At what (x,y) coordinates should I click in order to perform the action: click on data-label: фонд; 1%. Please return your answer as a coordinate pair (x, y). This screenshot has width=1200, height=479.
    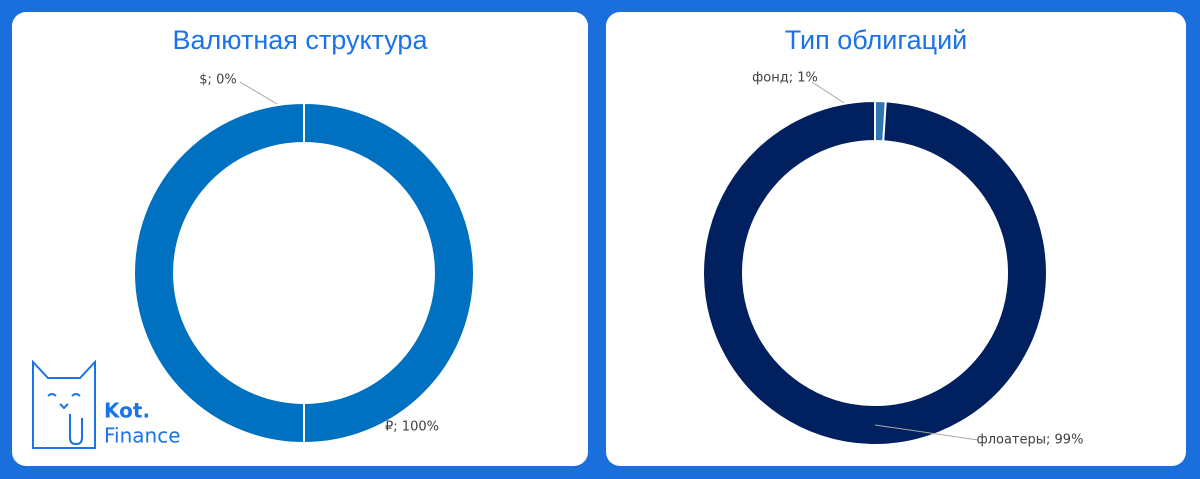
    Looking at the image, I should click on (785, 78).